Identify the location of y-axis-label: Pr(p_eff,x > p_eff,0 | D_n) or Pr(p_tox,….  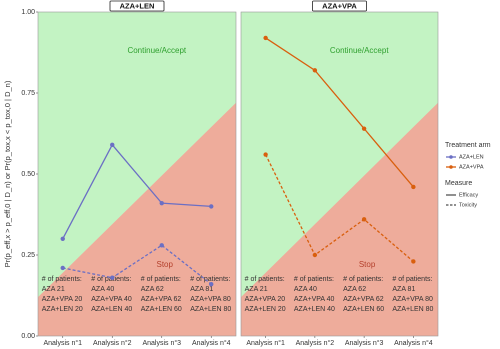
(7, 173).